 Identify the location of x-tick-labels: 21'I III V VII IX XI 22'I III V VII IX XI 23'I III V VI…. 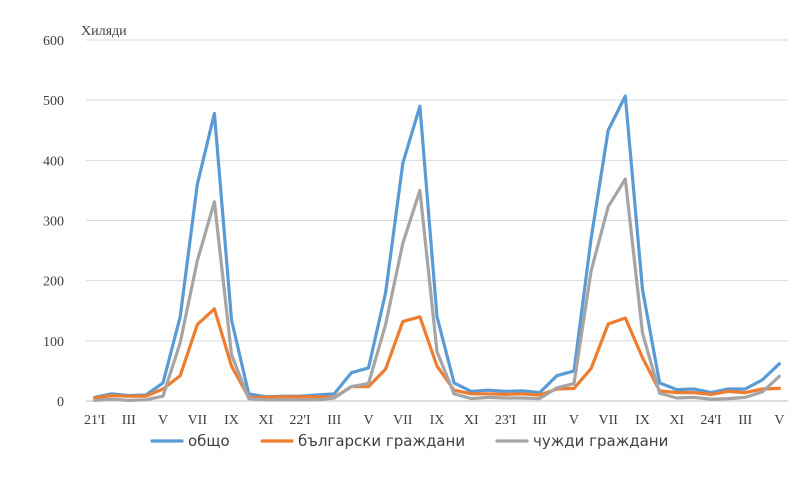
(434, 420).